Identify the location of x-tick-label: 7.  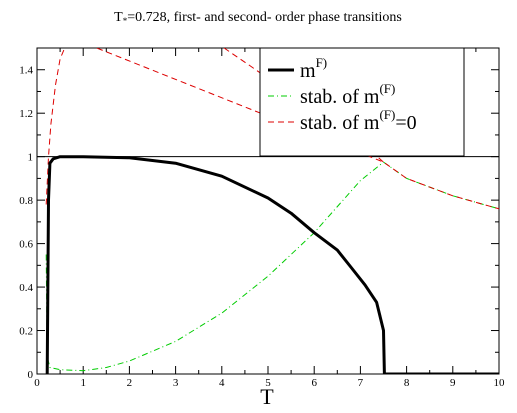
(361, 383).